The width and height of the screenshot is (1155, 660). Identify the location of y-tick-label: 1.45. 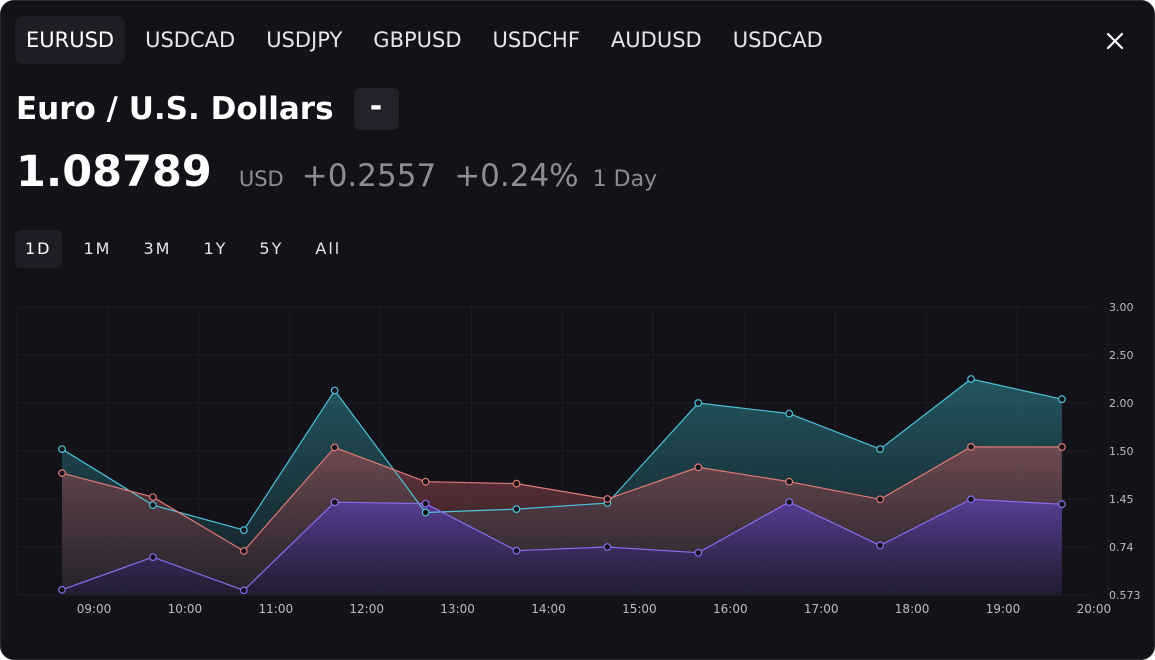
(1121, 499).